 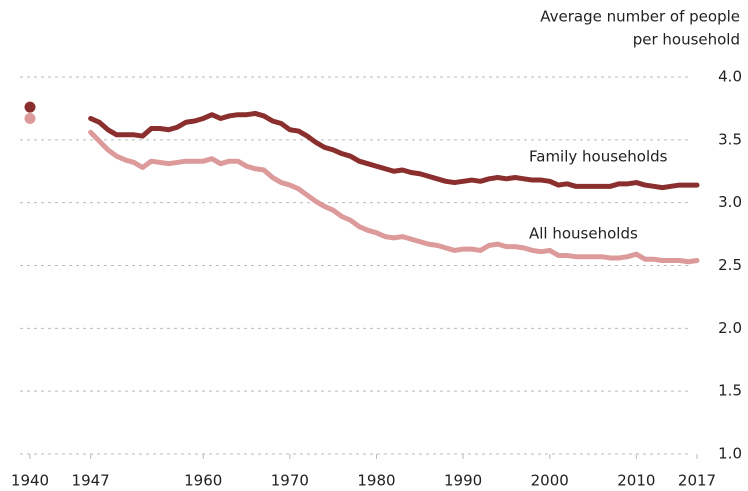 I want to click on x-tick-label: 2017, so click(x=697, y=481).